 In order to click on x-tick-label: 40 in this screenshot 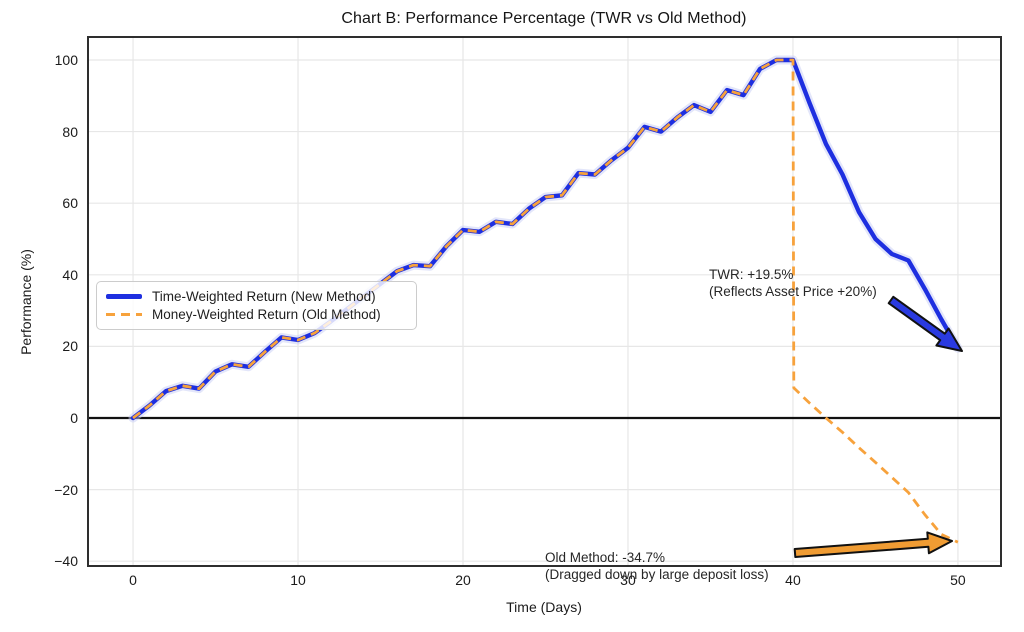, I will do `click(793, 580)`.